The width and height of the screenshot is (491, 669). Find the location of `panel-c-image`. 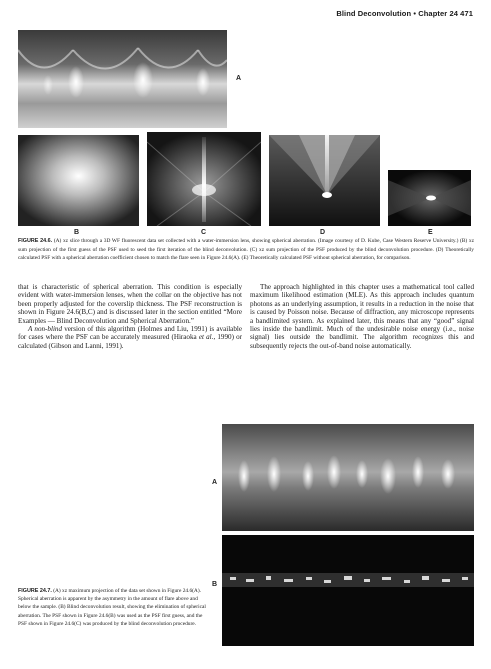

panel-c-image is located at coordinates (204, 179).